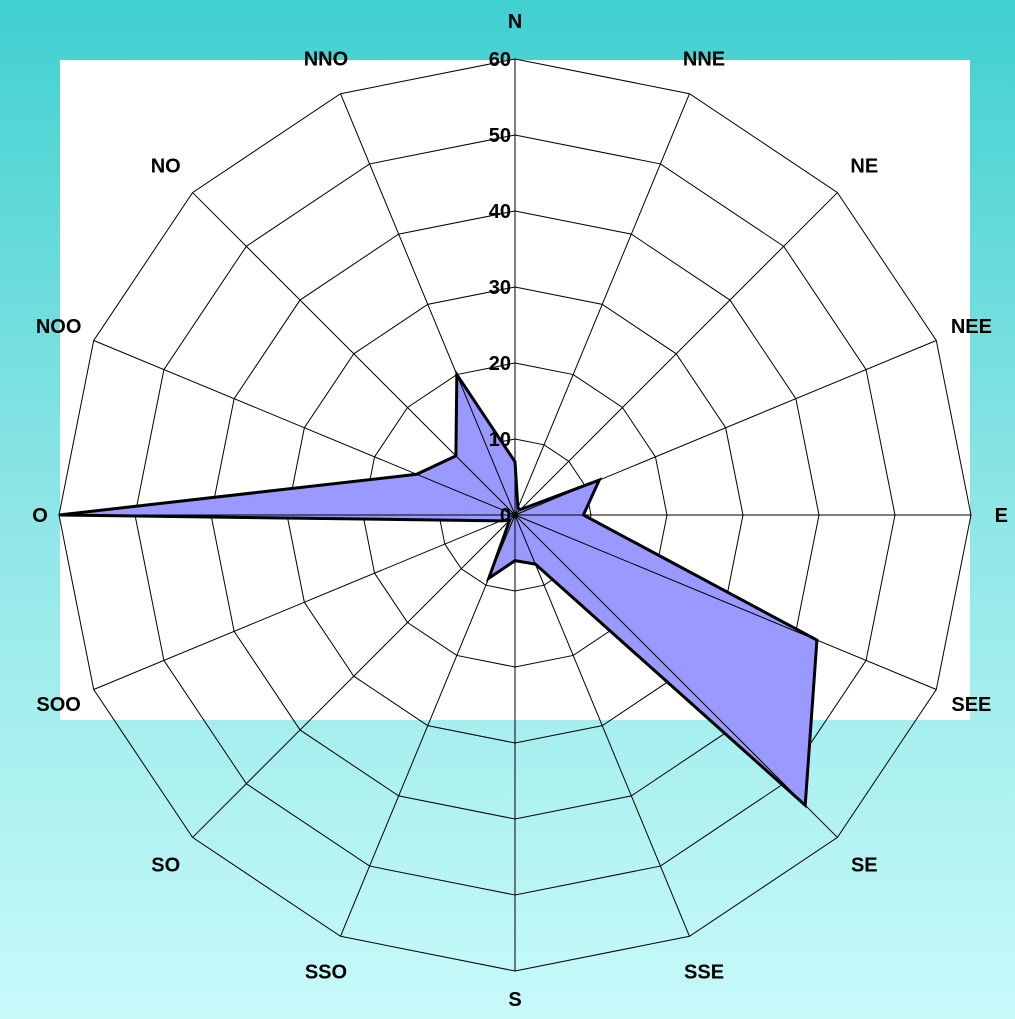  What do you see at coordinates (326, 972) in the screenshot?
I see `category-label-sso: SSO` at bounding box center [326, 972].